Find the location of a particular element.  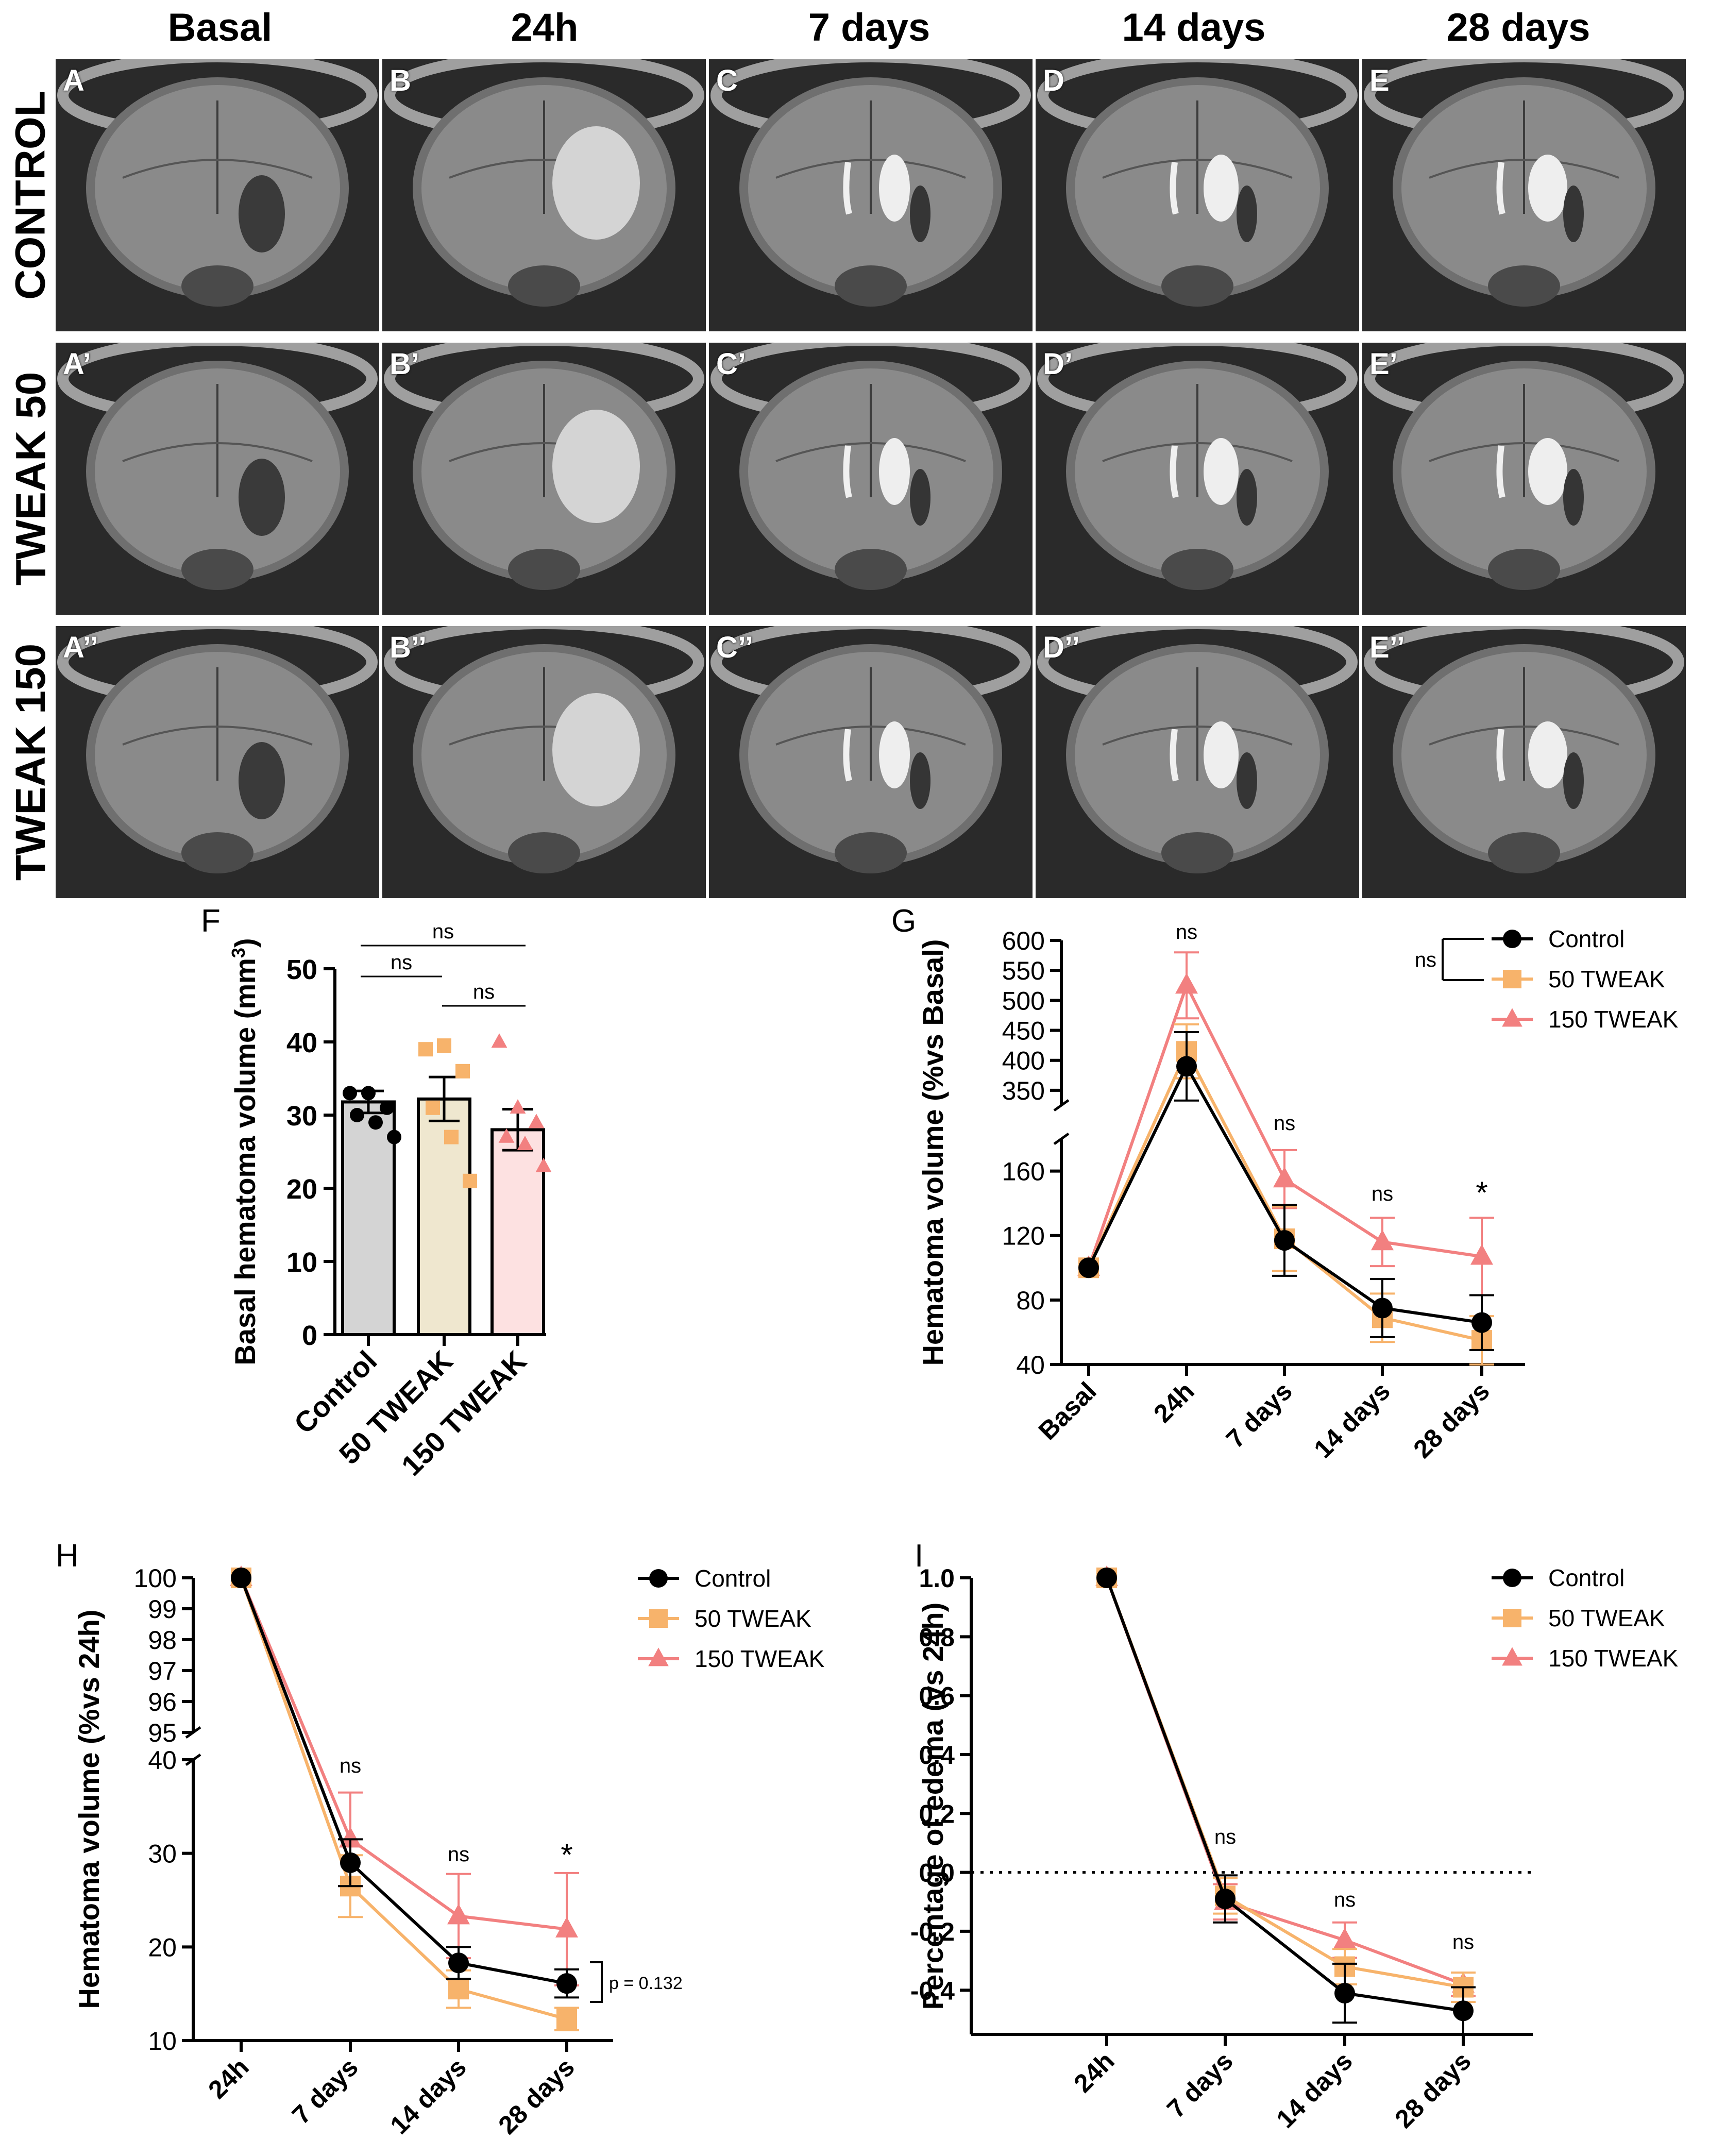

mri-panel: D is located at coordinates (1197, 195).